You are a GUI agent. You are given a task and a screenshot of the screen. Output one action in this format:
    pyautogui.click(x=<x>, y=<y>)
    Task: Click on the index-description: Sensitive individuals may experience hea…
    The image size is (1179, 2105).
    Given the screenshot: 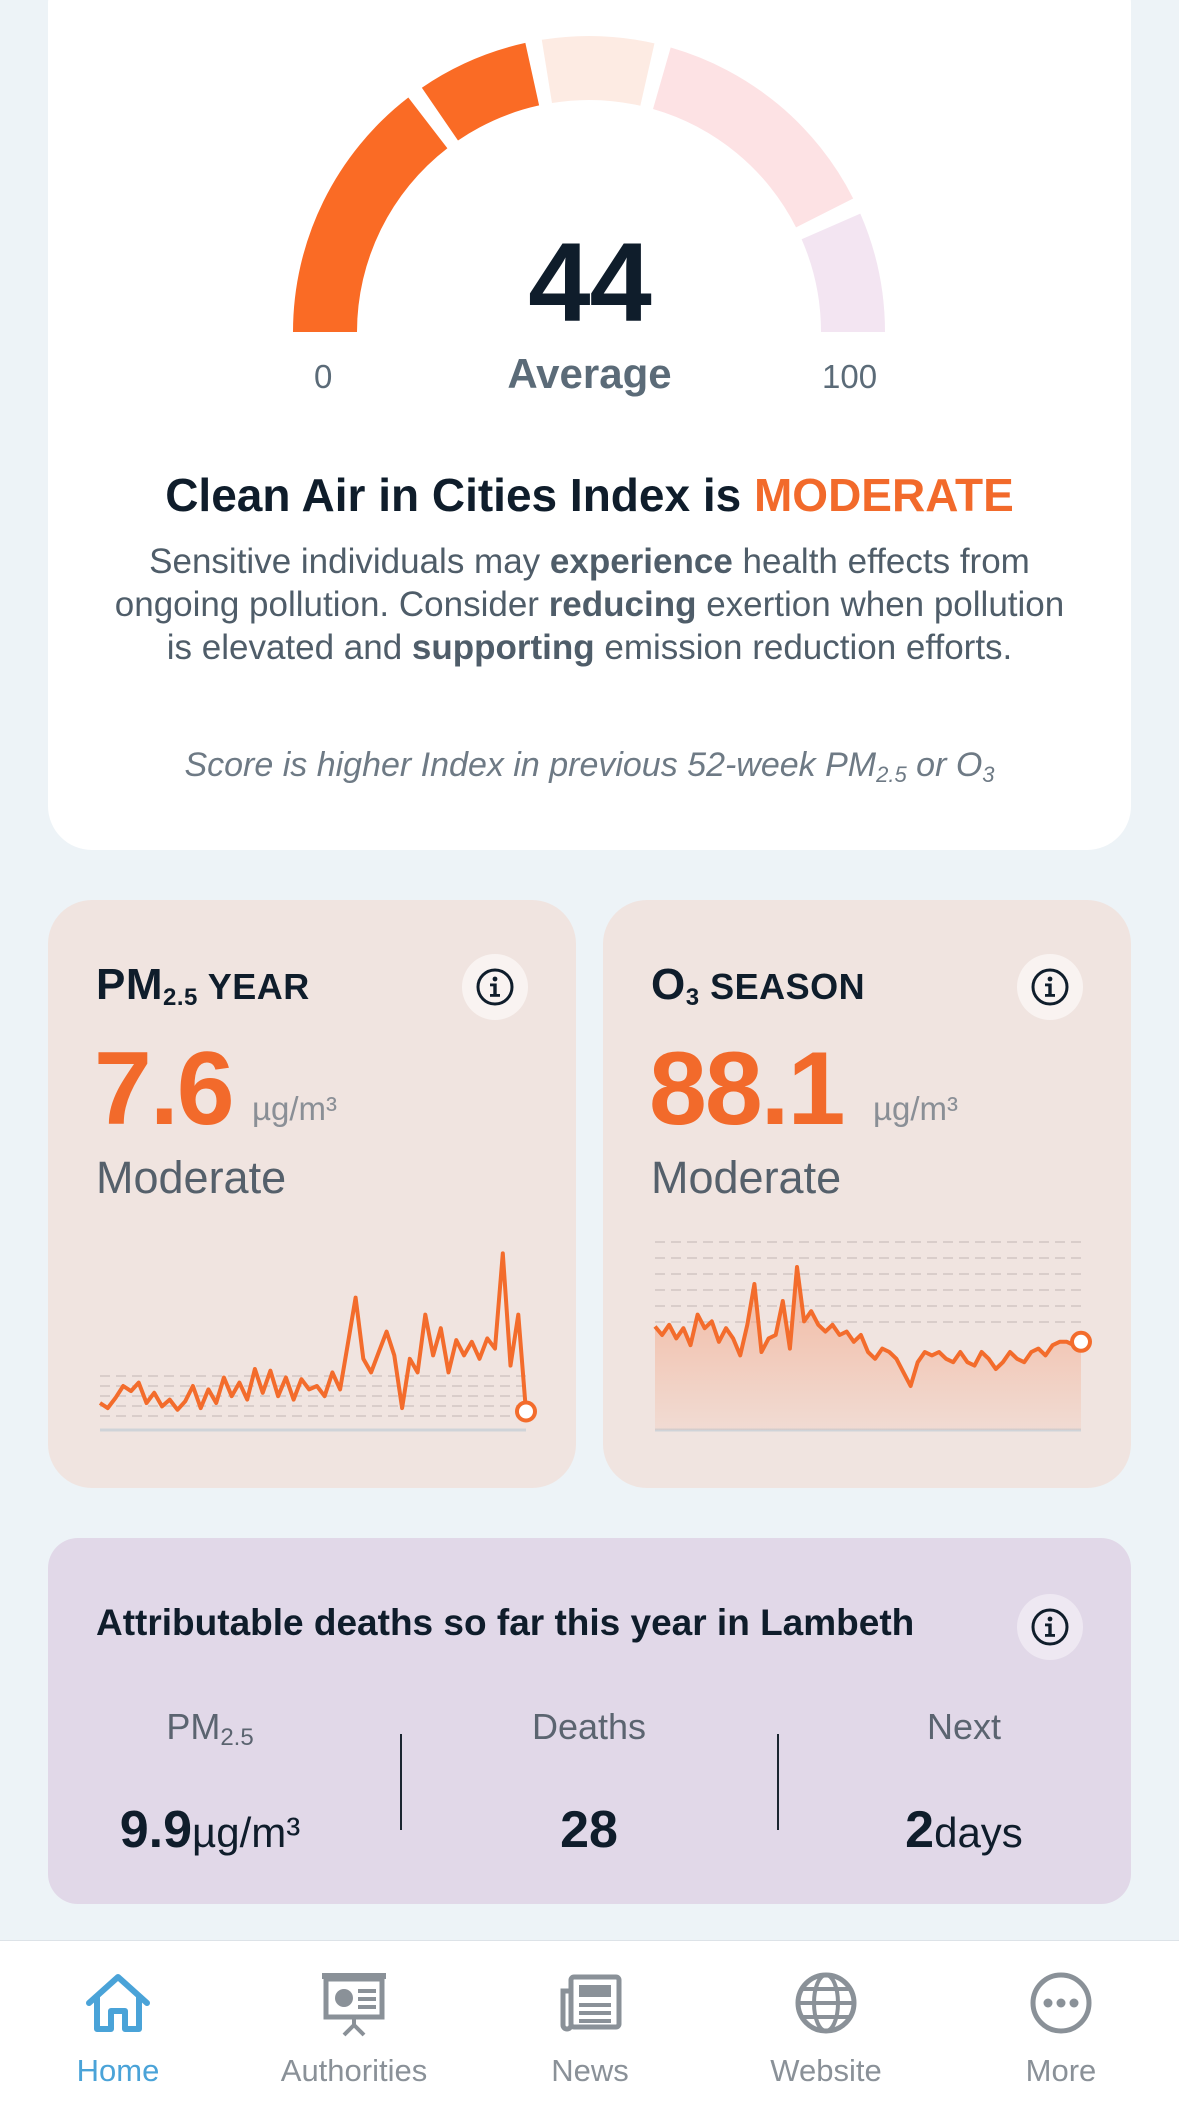 What is the action you would take?
    pyautogui.click(x=589, y=604)
    